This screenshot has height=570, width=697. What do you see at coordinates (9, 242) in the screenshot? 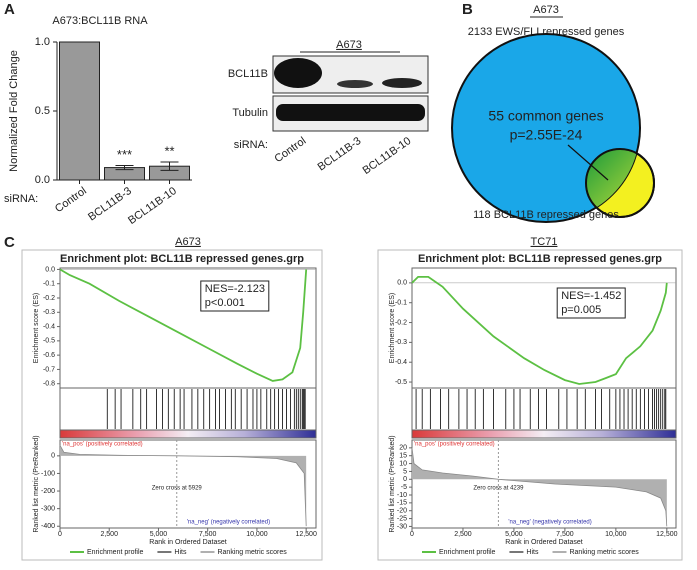
I see `panel-label: C` at bounding box center [9, 242].